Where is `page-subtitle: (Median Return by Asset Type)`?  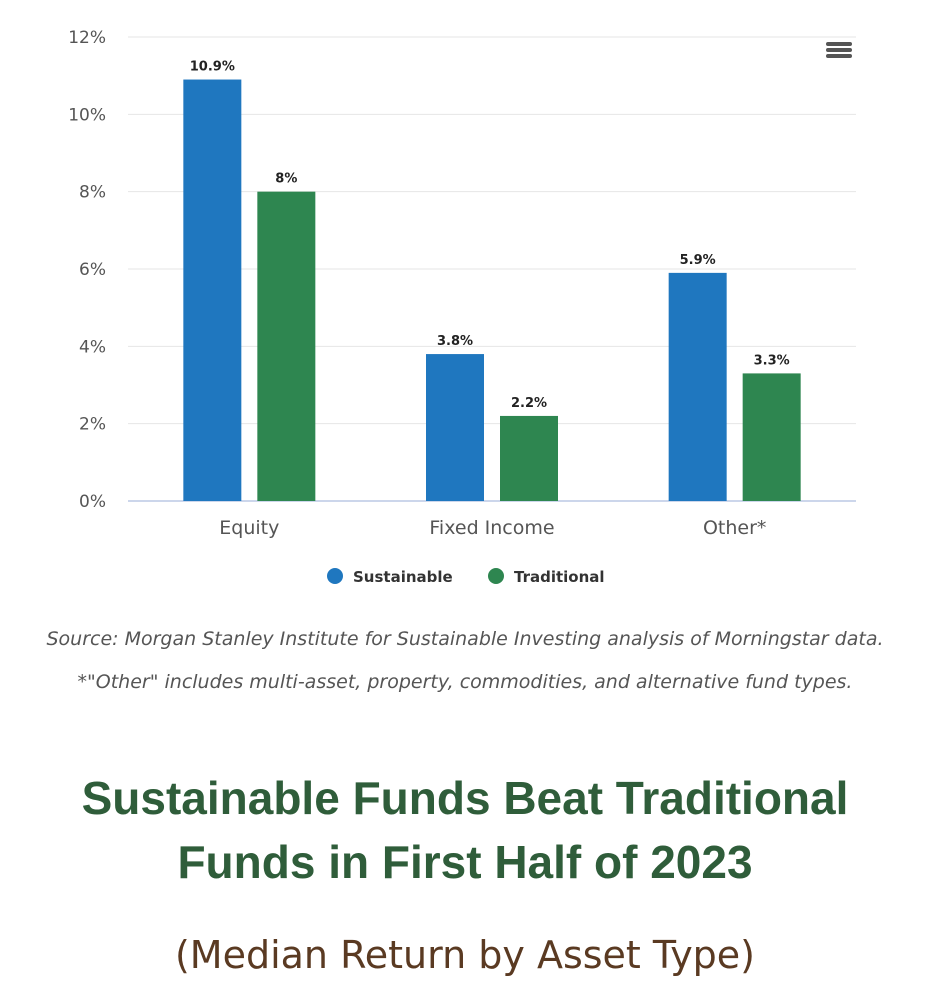
page-subtitle: (Median Return by Asset Type) is located at coordinates (465, 955).